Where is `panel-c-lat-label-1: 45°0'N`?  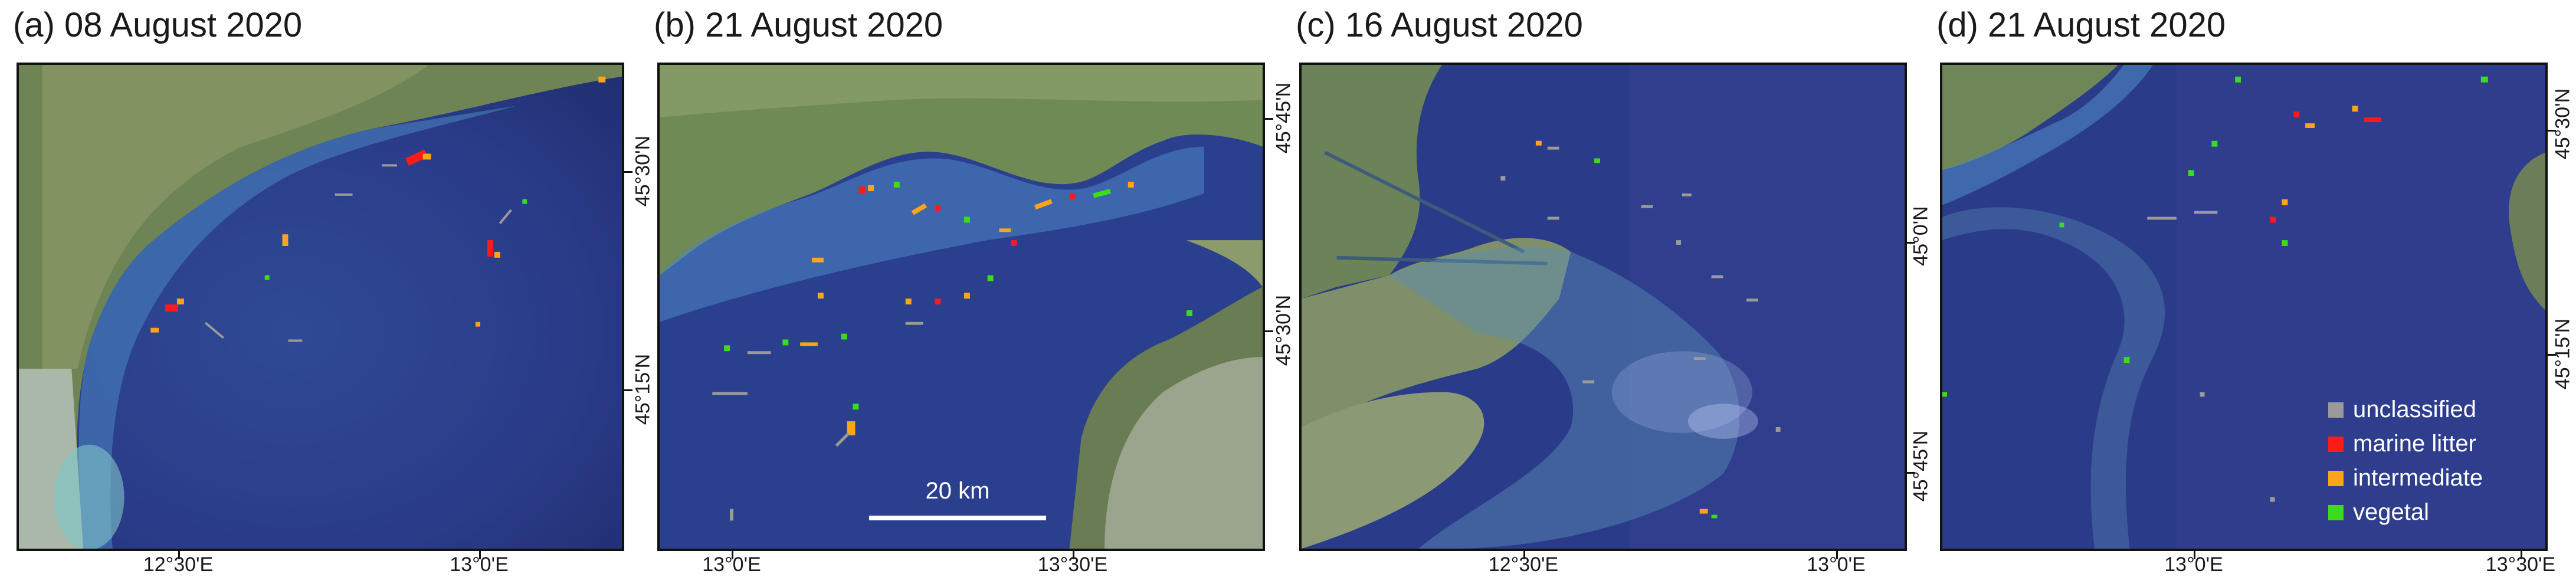 panel-c-lat-label-1: 45°0'N is located at coordinates (1920, 236).